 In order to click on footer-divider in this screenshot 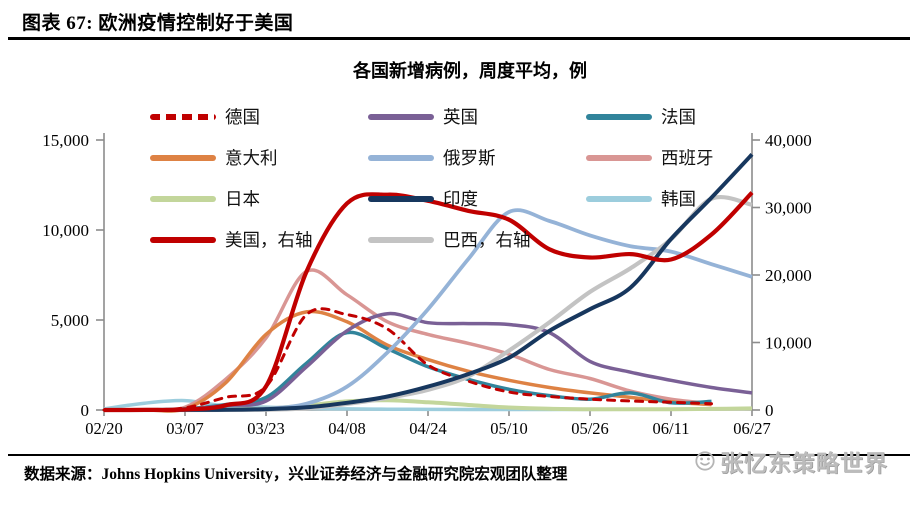, I will do `click(459, 455)`.